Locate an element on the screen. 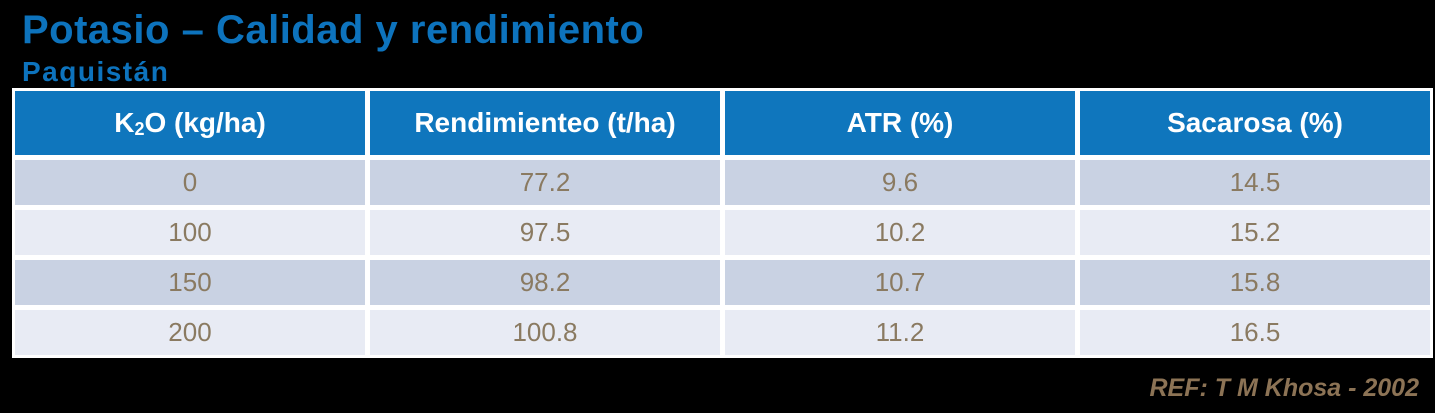 This screenshot has height=413, width=1435. table-cell-r3-k2o: 150 is located at coordinates (190, 282).